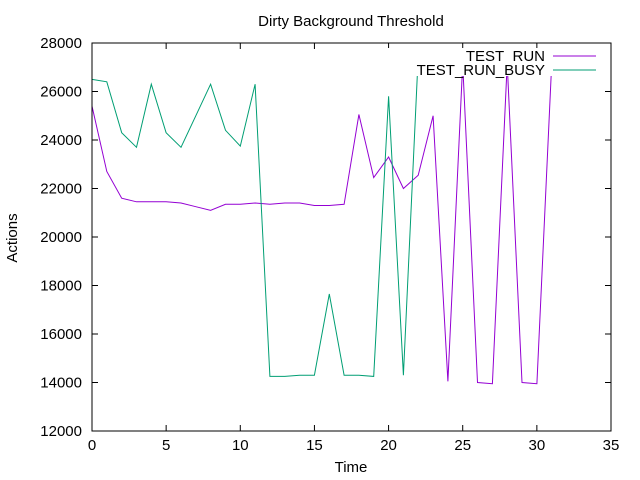 Image resolution: width=640 pixels, height=480 pixels. I want to click on y-tick-label: 24000, so click(61, 140).